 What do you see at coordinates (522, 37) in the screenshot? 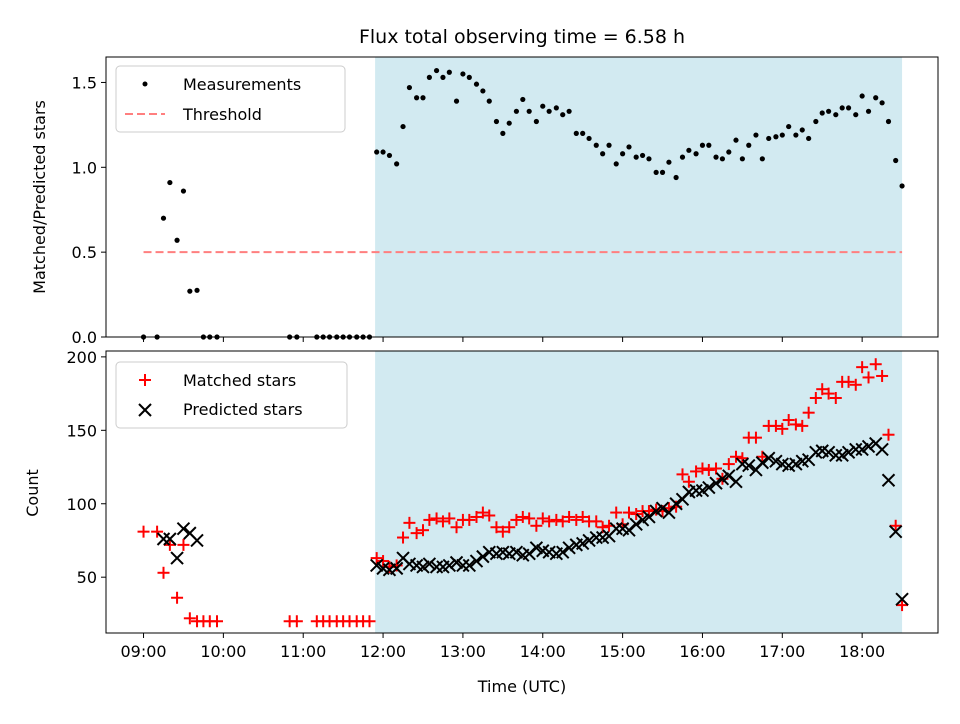
I see `chart-title: Flux total observing time = 6.58 h` at bounding box center [522, 37].